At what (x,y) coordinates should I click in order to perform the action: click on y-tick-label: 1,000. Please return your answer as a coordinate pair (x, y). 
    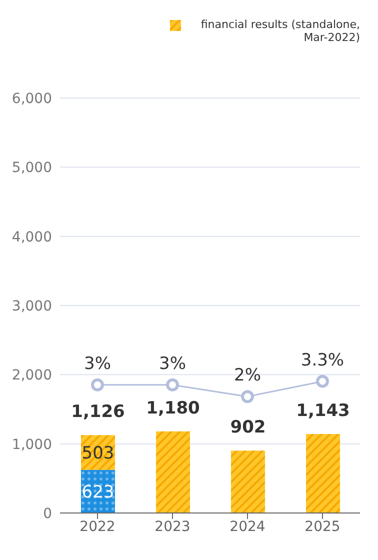
    Looking at the image, I should click on (32, 444).